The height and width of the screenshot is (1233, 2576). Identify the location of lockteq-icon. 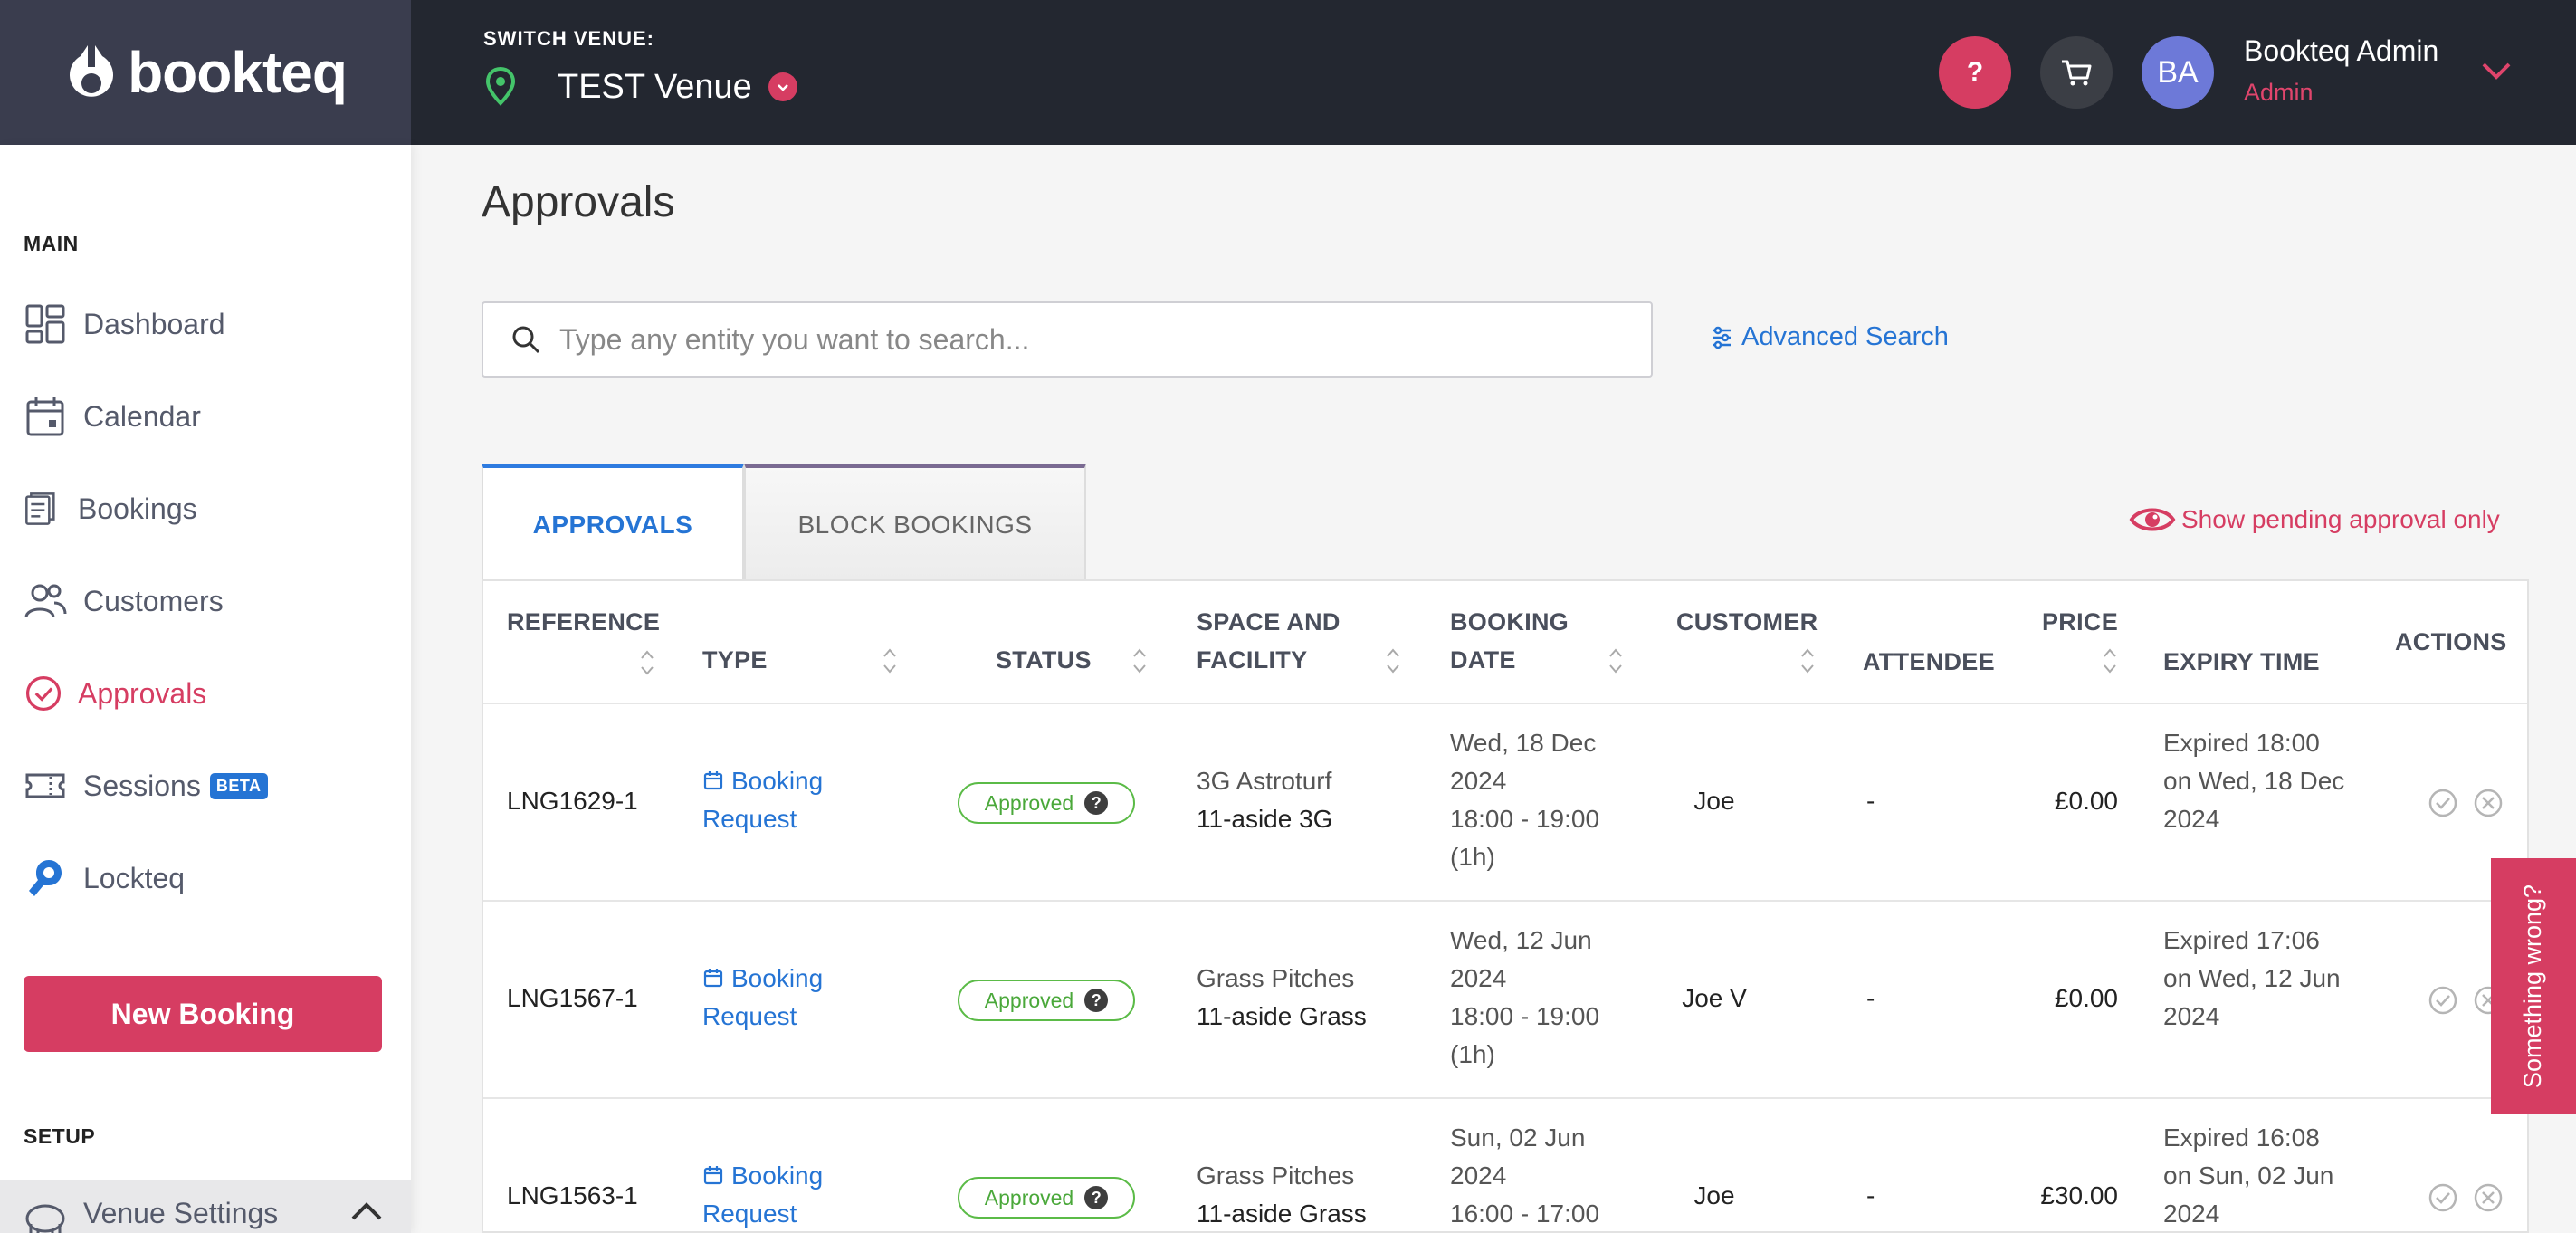
(45, 878).